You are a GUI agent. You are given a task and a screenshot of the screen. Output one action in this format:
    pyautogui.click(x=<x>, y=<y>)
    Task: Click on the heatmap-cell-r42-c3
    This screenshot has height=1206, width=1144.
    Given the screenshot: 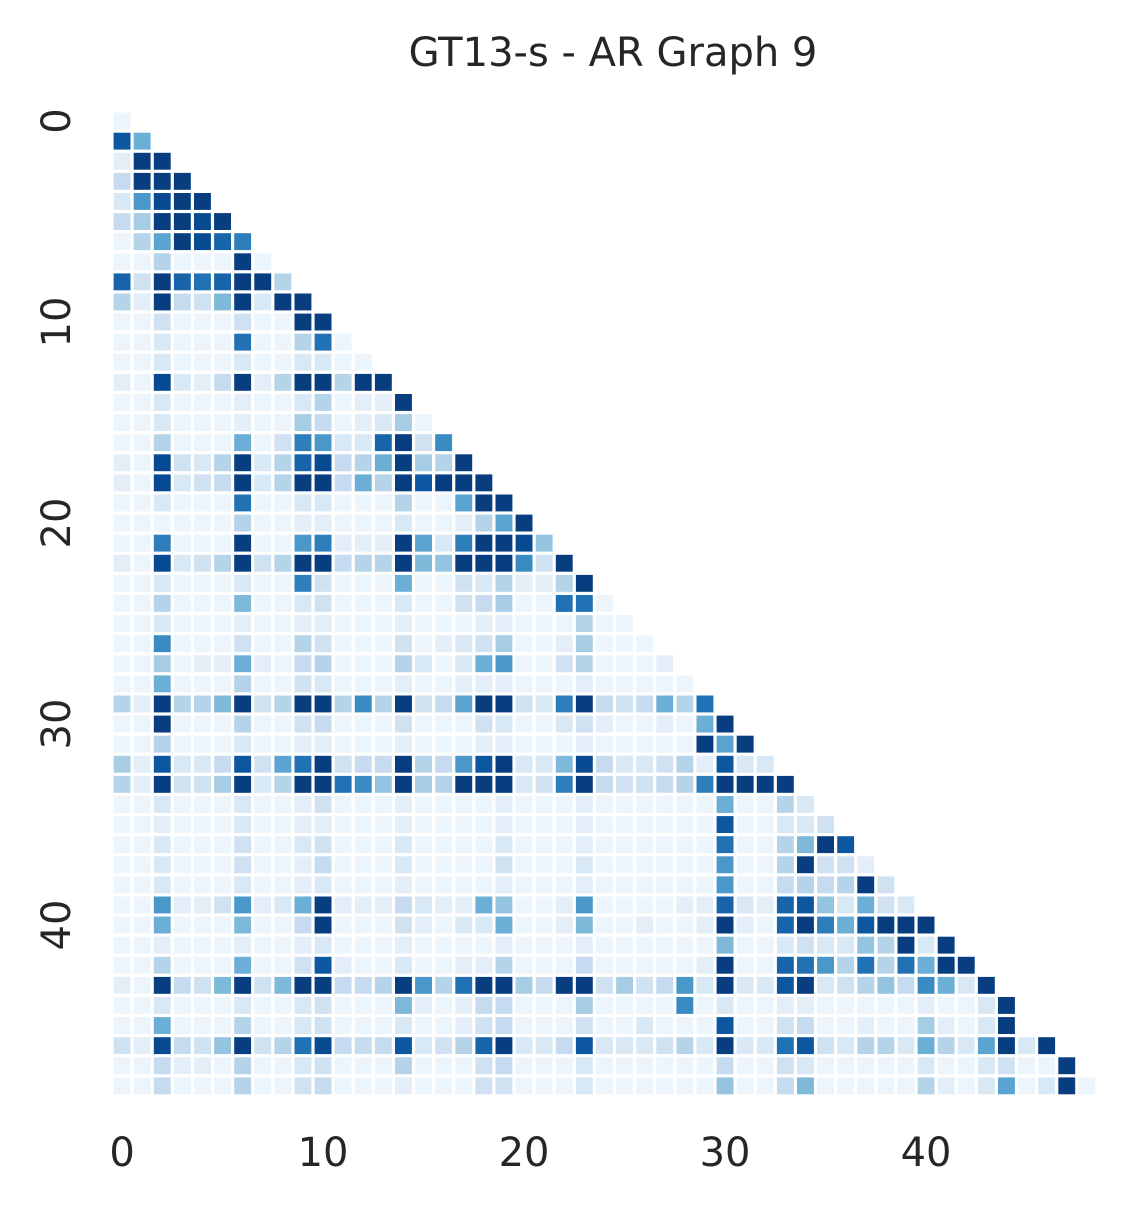 What is the action you would take?
    pyautogui.click(x=182, y=965)
    